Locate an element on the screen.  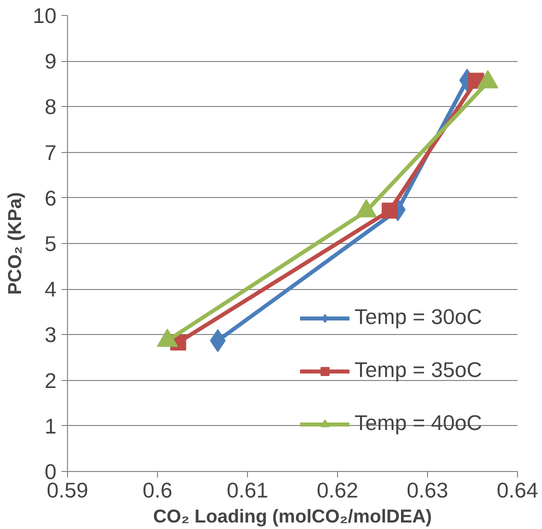
y-axis-title: PCO₂ (KPa) is located at coordinates (14, 243).